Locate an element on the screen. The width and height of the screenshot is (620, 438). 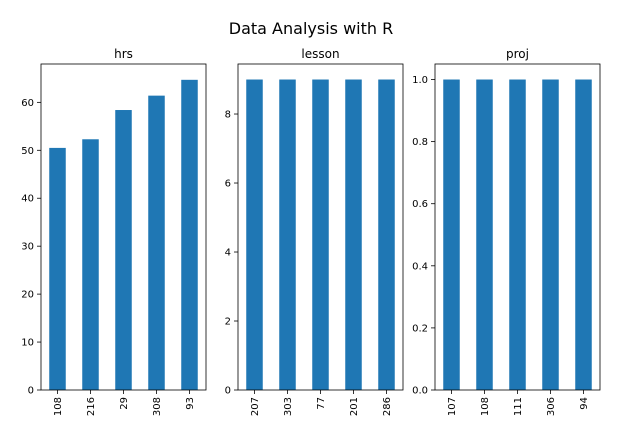
y-tick-label: 0.6 is located at coordinates (420, 204).